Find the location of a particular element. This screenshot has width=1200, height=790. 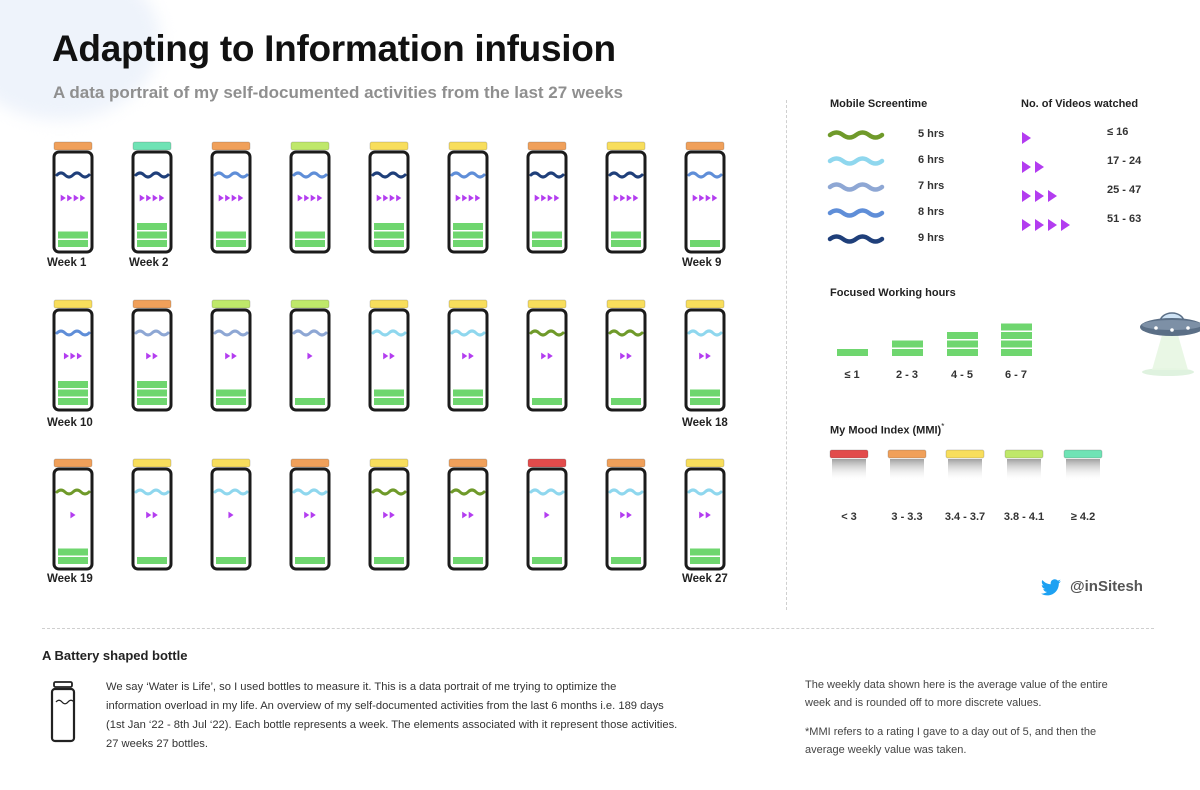

screentime-legend-label: 7 hrs is located at coordinates (931, 186).